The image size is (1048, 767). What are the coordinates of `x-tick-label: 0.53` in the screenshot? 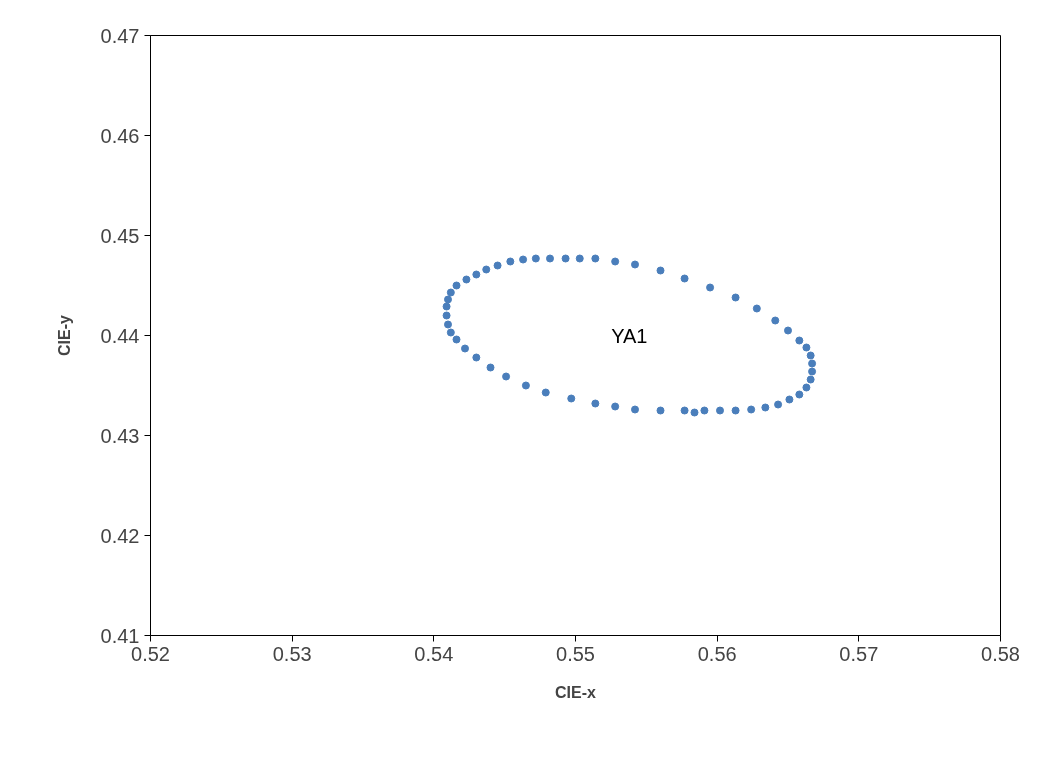 It's located at (292, 653).